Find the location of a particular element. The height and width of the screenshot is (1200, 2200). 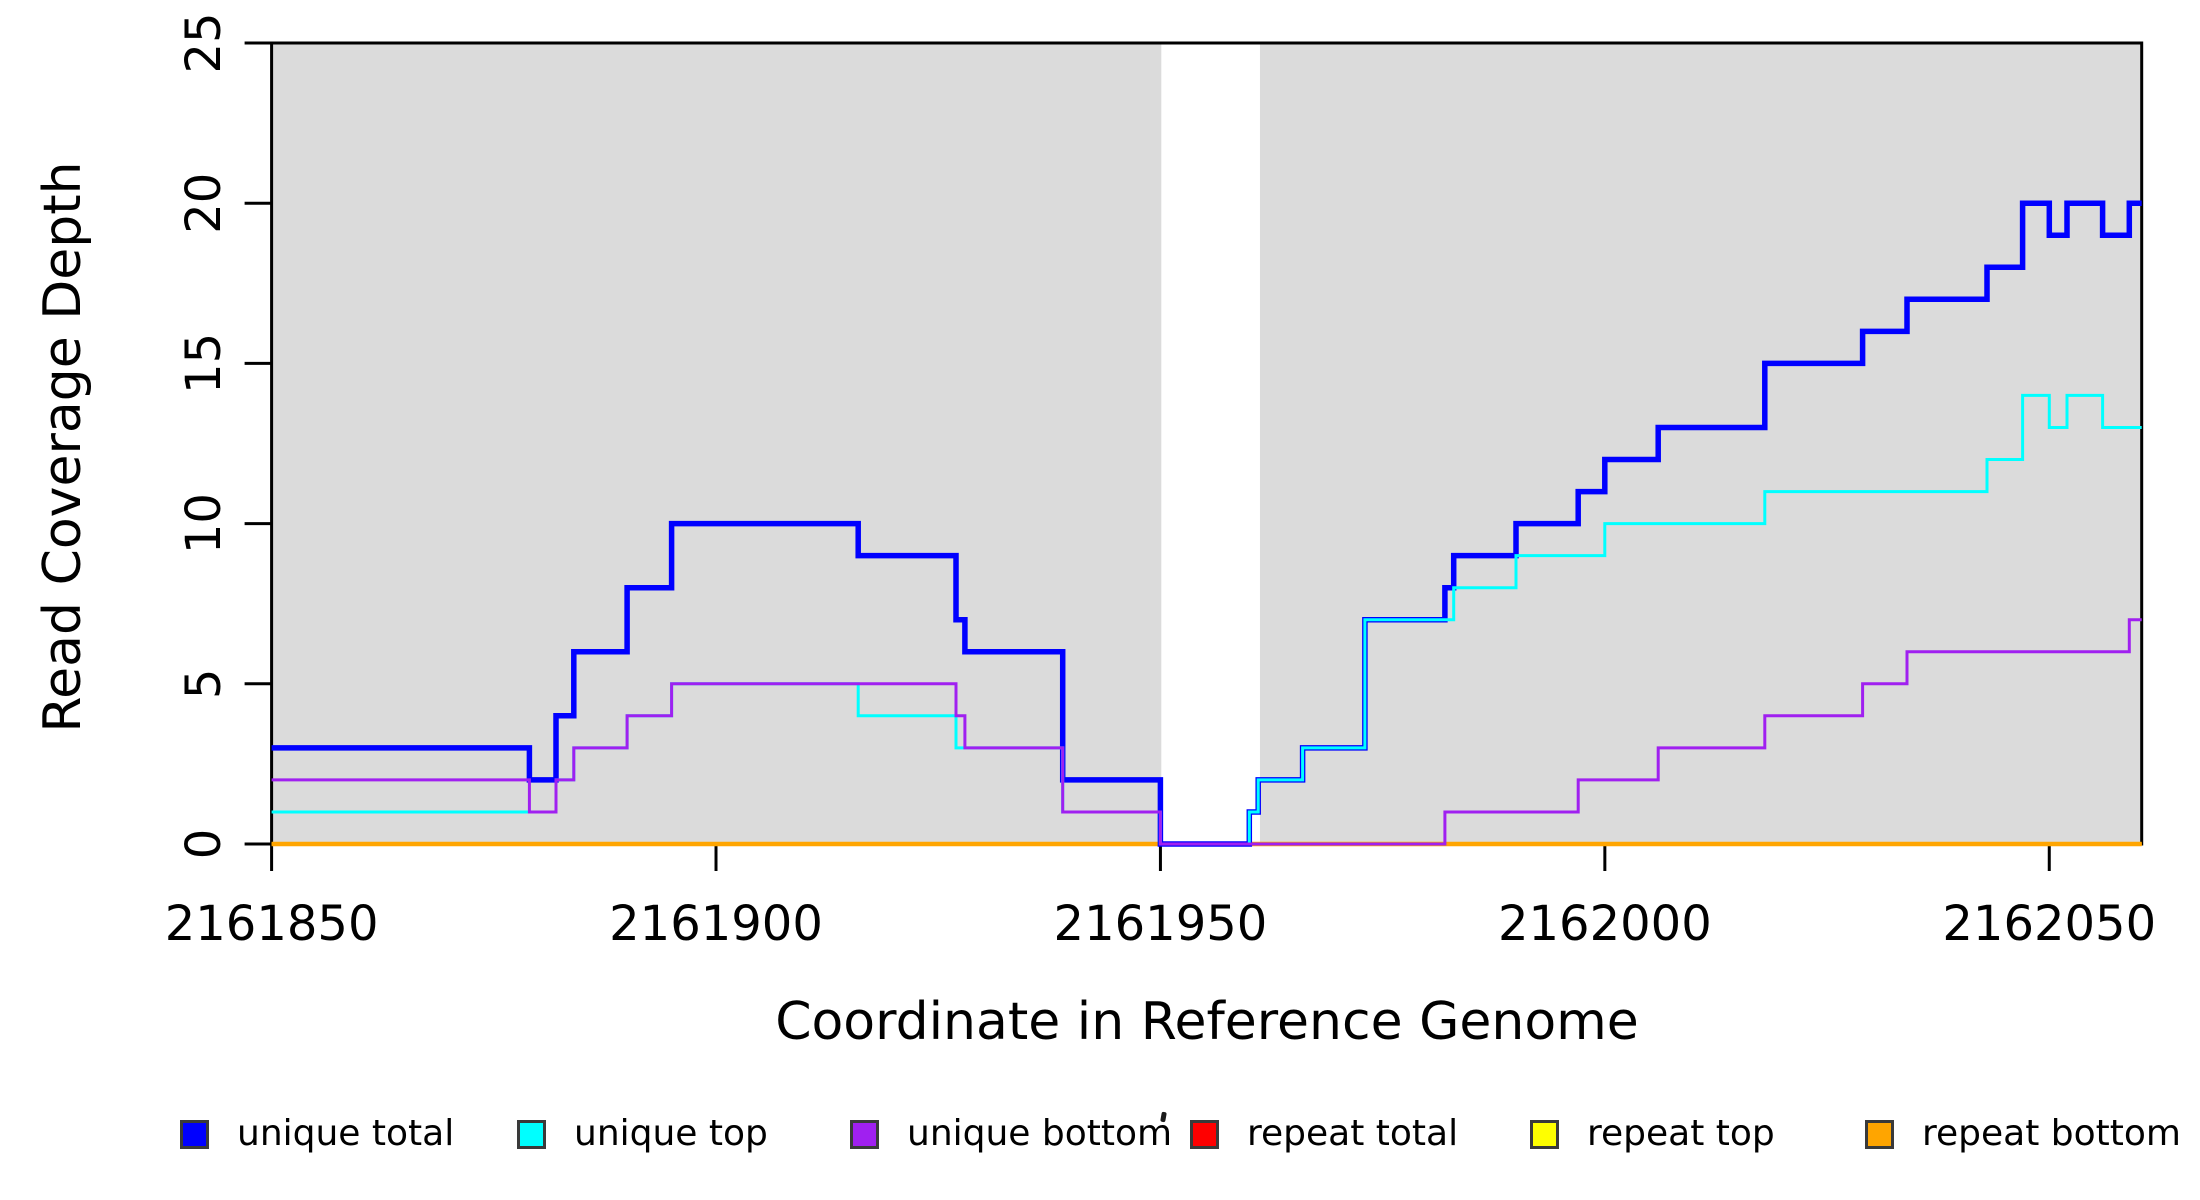

x-tick-label-2161900: 2161900 is located at coordinates (716, 924).